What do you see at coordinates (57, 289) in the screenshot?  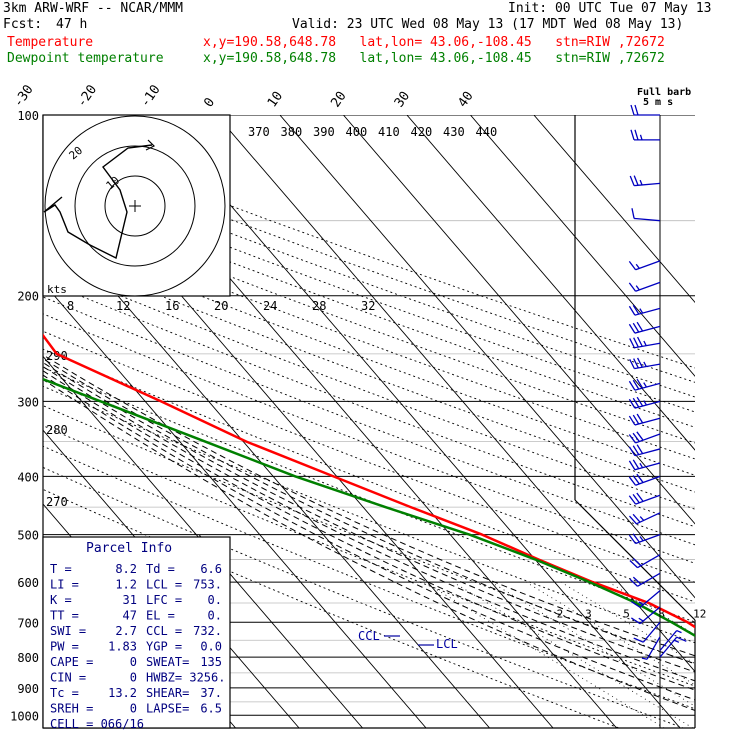 I see `hodograph-units-label: kts` at bounding box center [57, 289].